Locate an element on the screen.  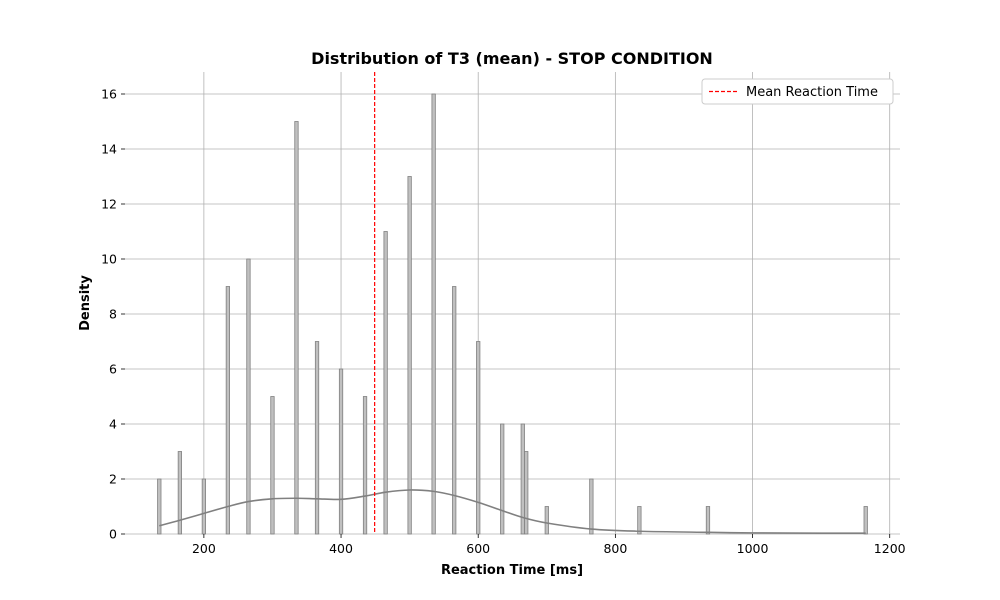
x-axis-label: Reaction Time [ms] is located at coordinates (512, 570).